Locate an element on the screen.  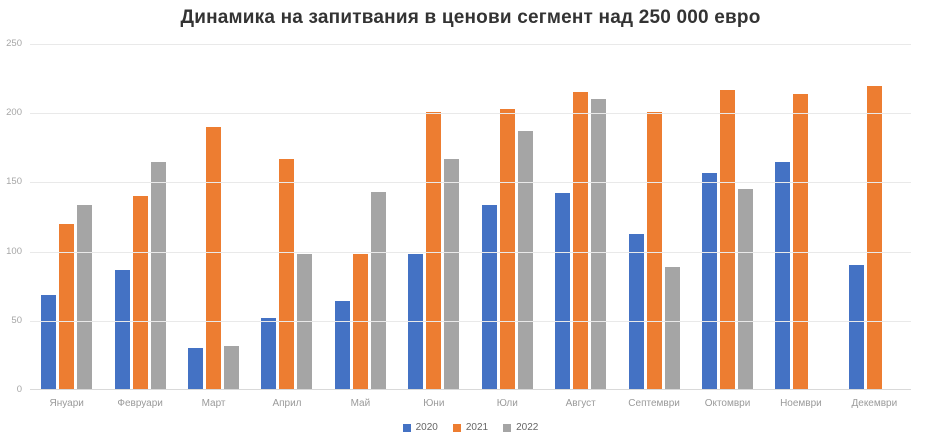
legend-item-2022: 2022 is located at coordinates (520, 427).